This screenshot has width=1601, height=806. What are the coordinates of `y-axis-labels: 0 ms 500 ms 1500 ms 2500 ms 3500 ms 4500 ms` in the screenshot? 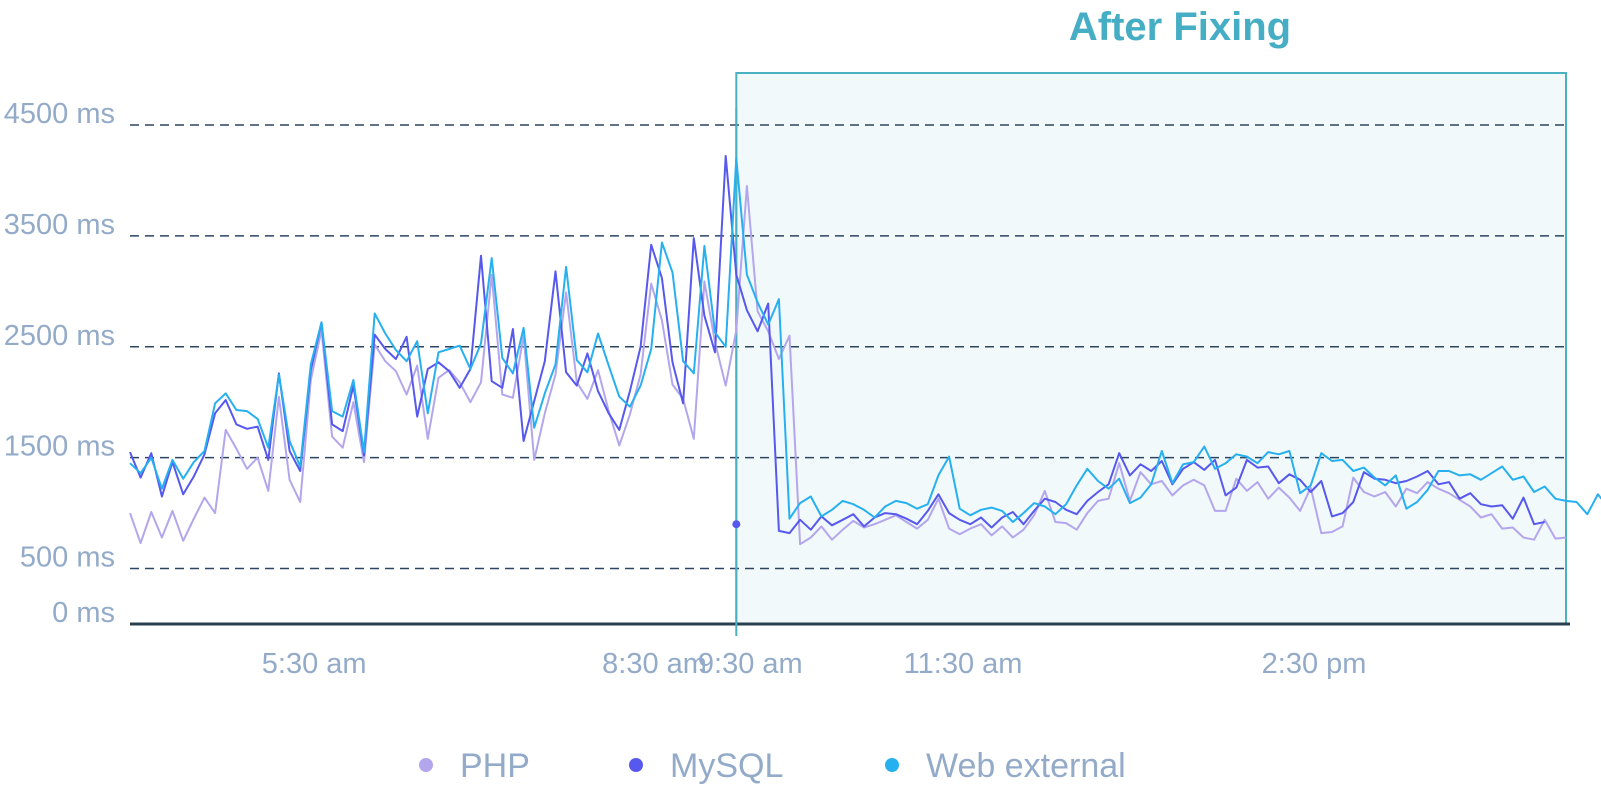 It's located at (59, 363).